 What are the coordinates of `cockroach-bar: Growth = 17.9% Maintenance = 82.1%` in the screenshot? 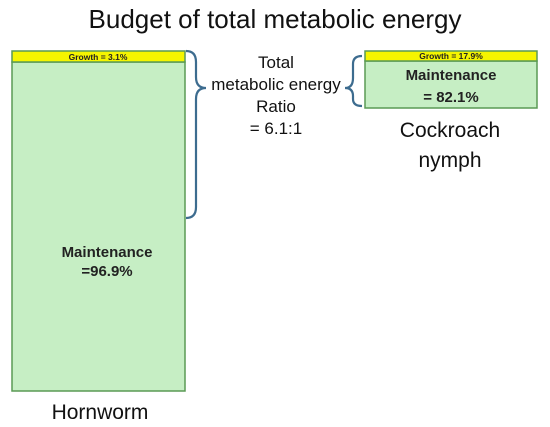 It's located at (451, 79).